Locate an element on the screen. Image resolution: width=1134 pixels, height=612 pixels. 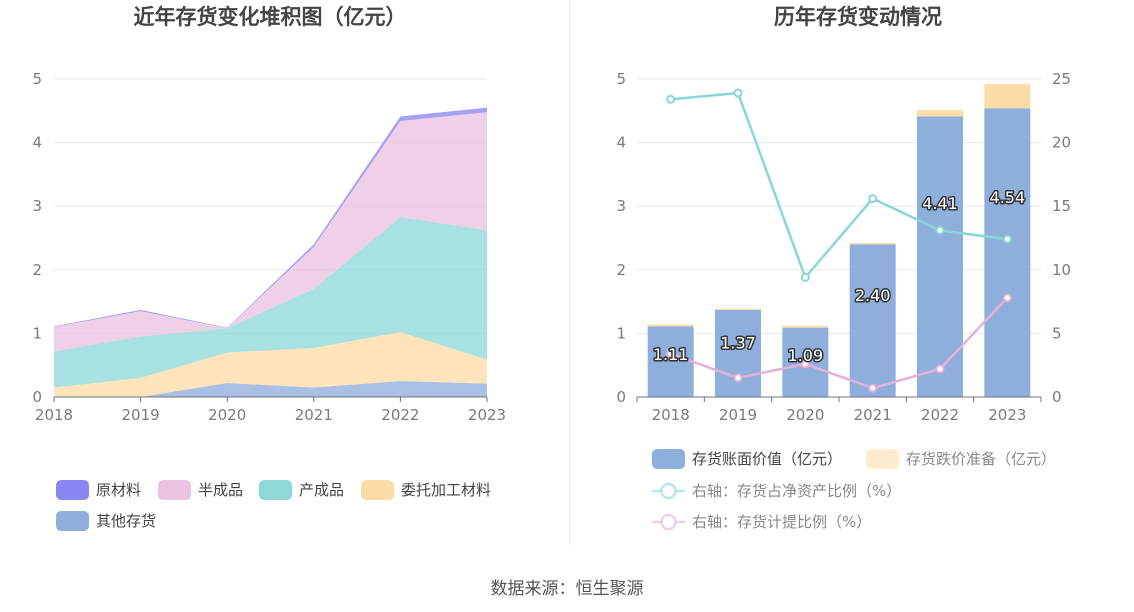
right-y-tick-label: 4 is located at coordinates (621, 143).